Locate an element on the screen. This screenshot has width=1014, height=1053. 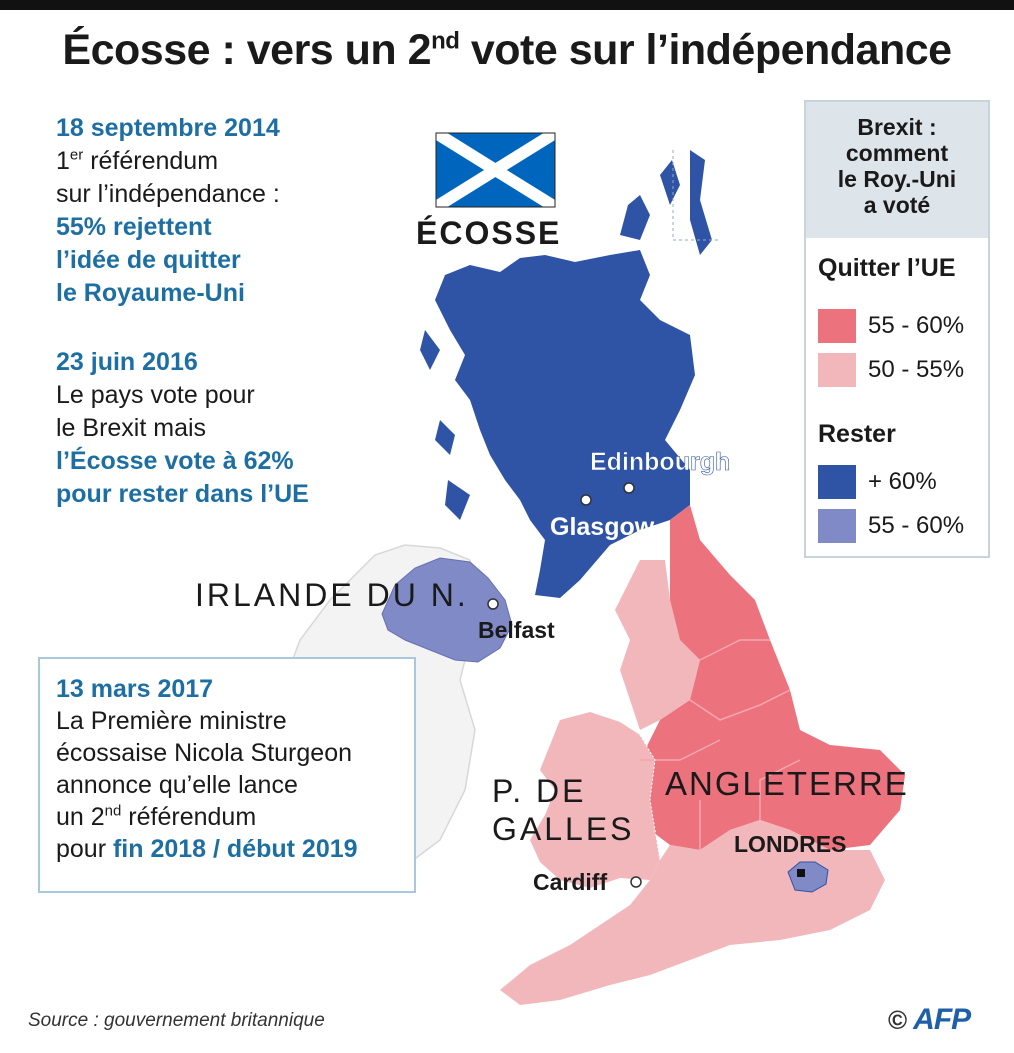
scotland-flag is located at coordinates (495, 170).